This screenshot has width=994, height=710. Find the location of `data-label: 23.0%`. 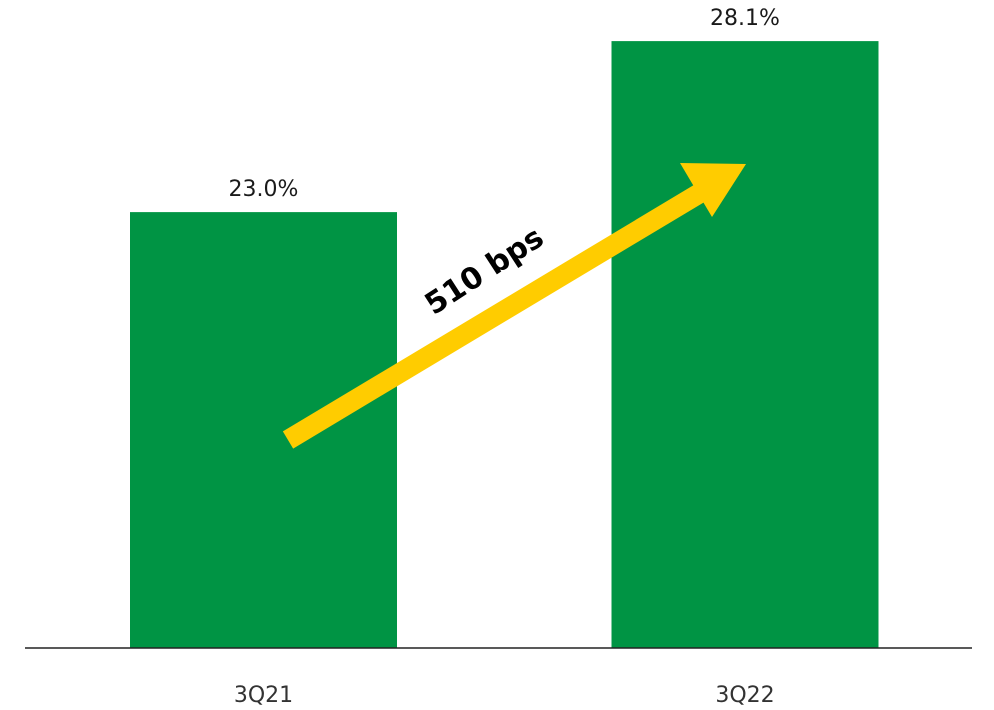

data-label: 23.0% is located at coordinates (264, 189).